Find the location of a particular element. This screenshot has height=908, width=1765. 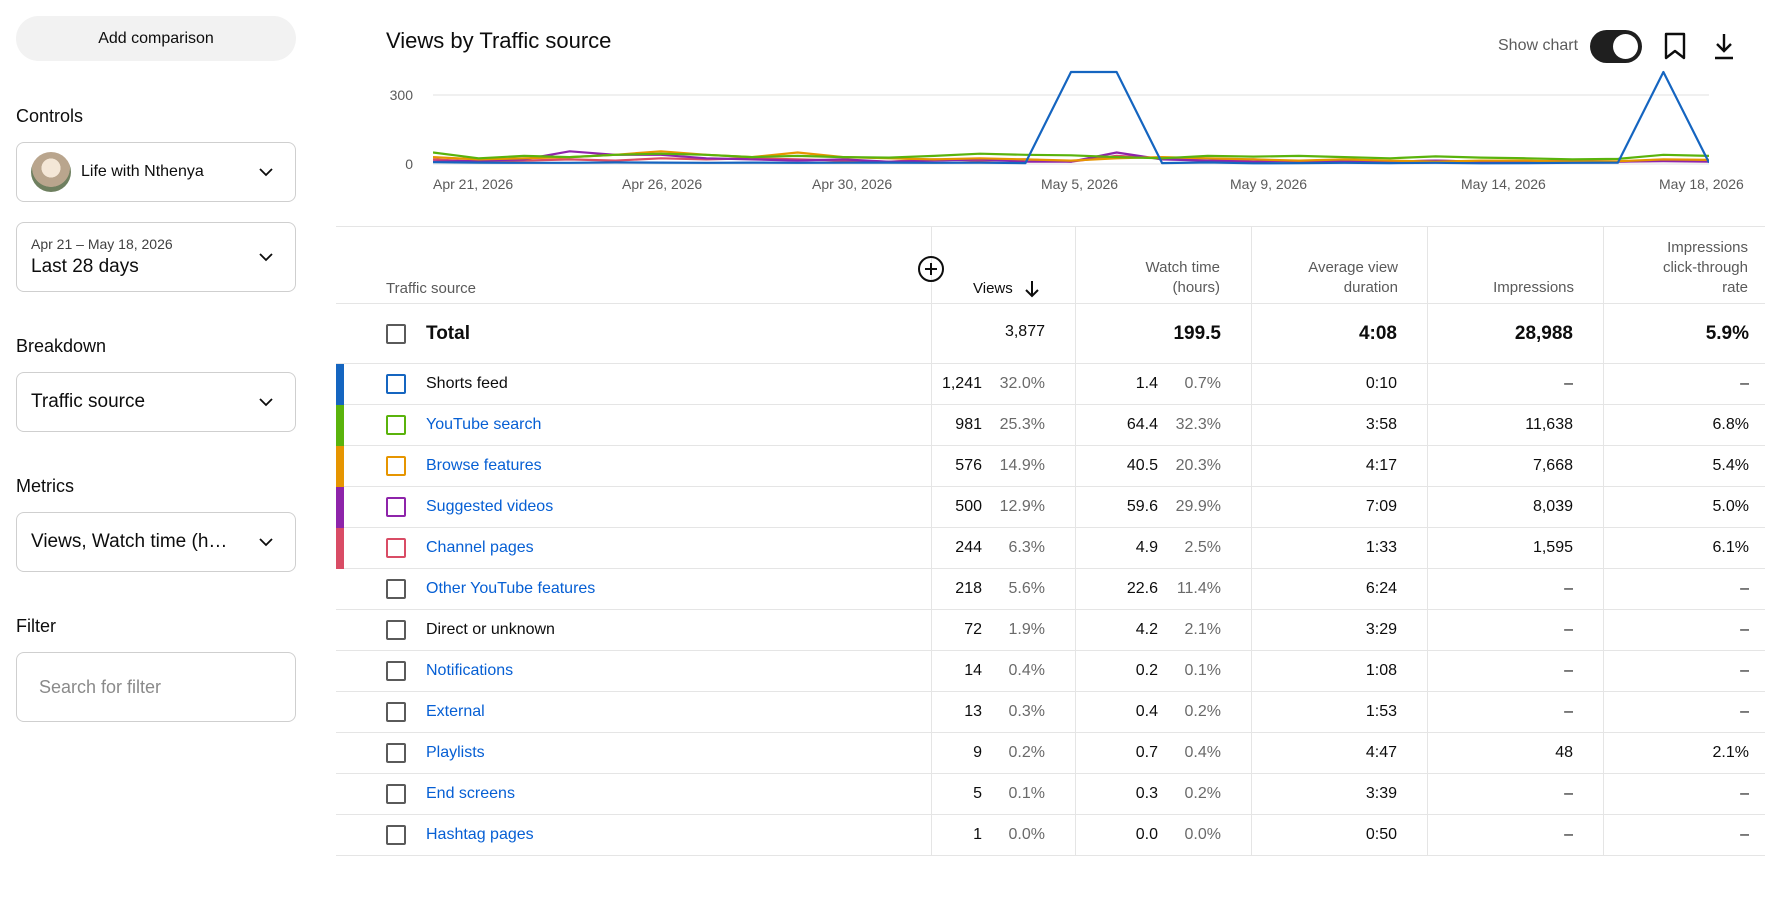

table-row: External is located at coordinates (1050, 712).